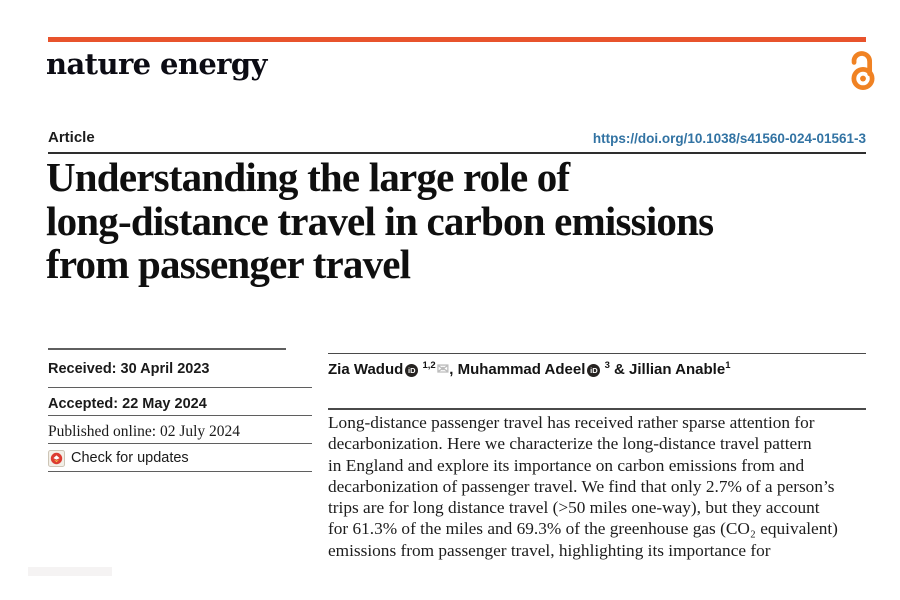 The height and width of the screenshot is (600, 900). Describe the element at coordinates (607, 365) in the screenshot. I see `author-affiliation-2: 3` at that location.